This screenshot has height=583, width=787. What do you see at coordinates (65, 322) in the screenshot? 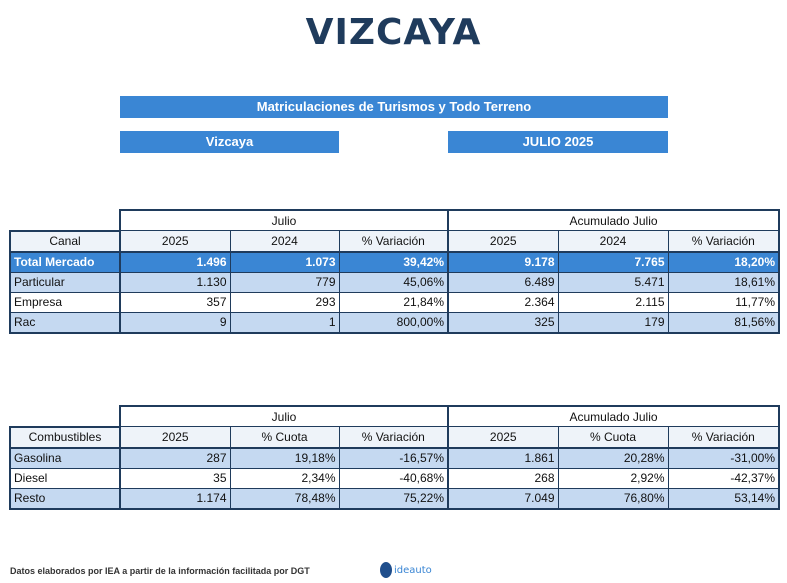
I see `row-label: Rac` at bounding box center [65, 322].